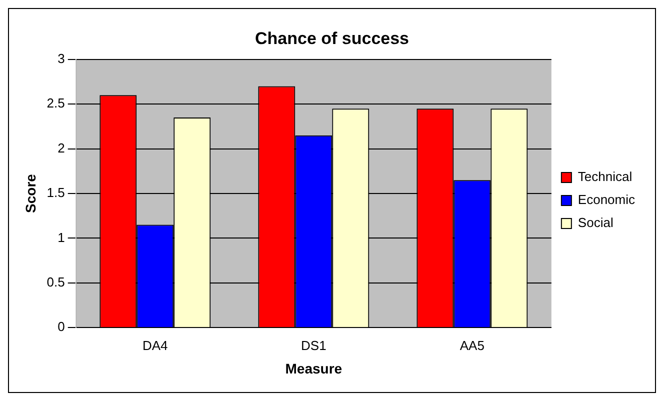 The height and width of the screenshot is (401, 664). What do you see at coordinates (313, 345) in the screenshot?
I see `x-tick-label: DS1` at bounding box center [313, 345].